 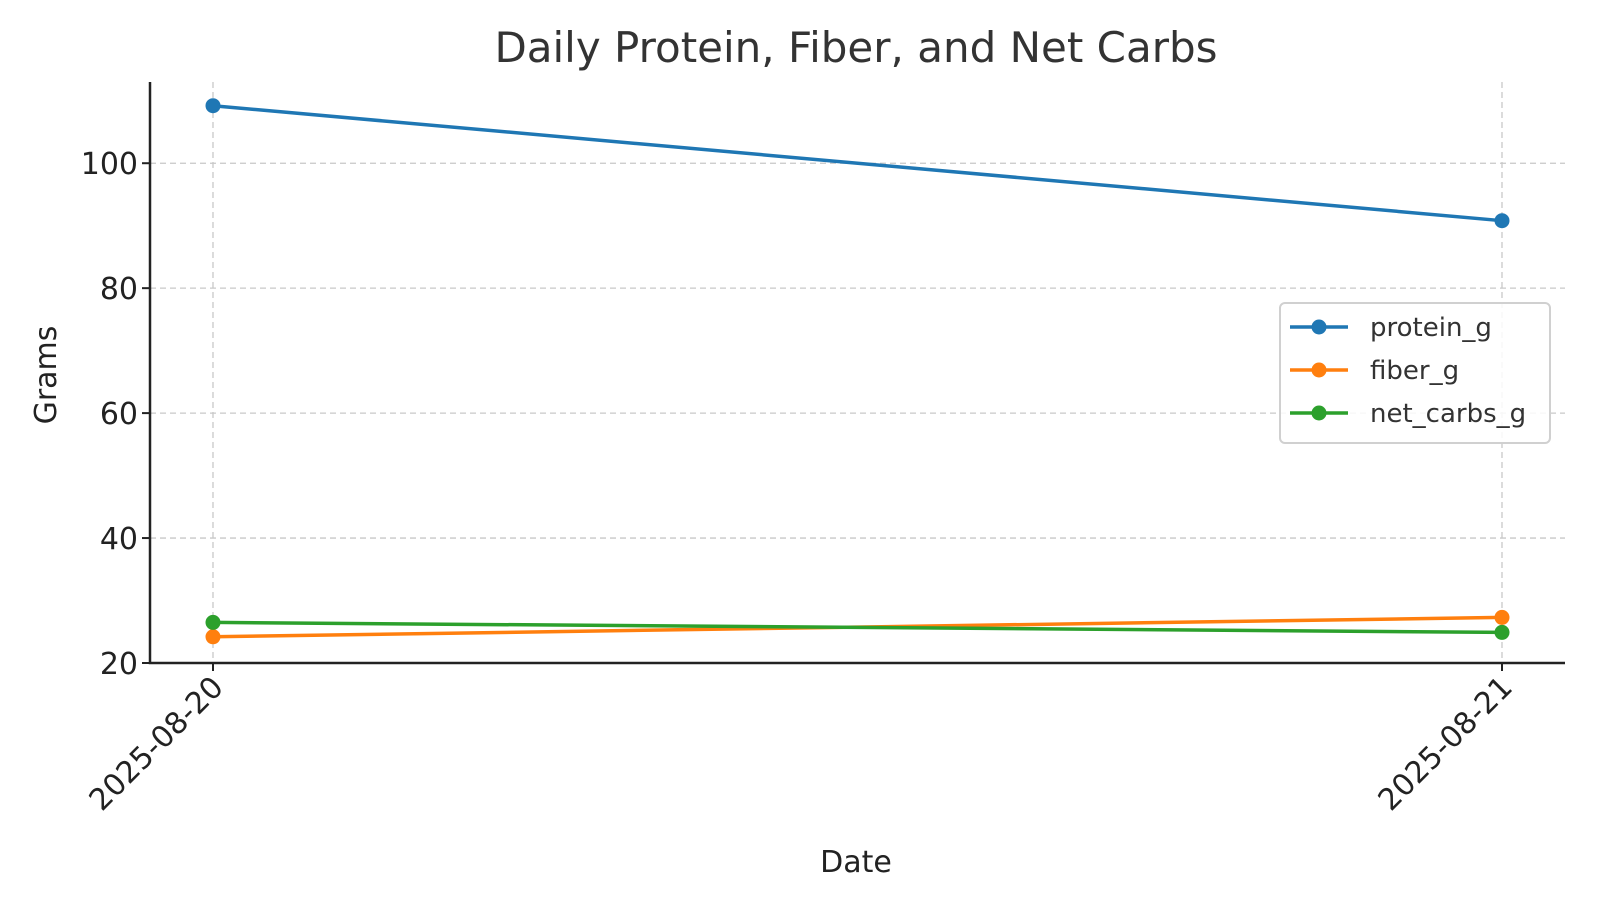 What do you see at coordinates (109, 164) in the screenshot?
I see `y-tick-label: 100` at bounding box center [109, 164].